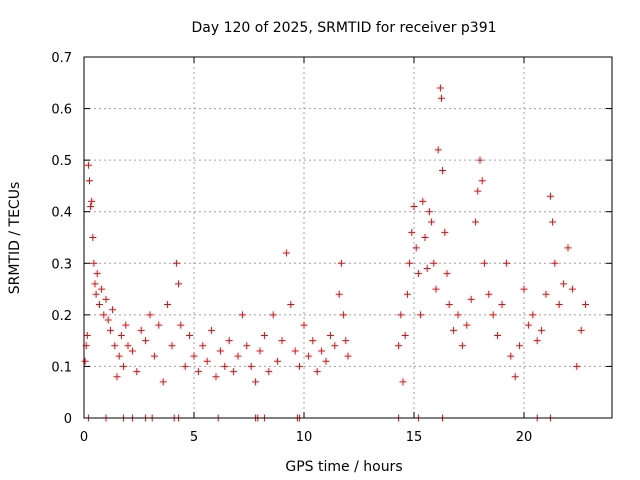  Describe the element at coordinates (61, 264) in the screenshot. I see `y-tick-label: 0.3` at that location.